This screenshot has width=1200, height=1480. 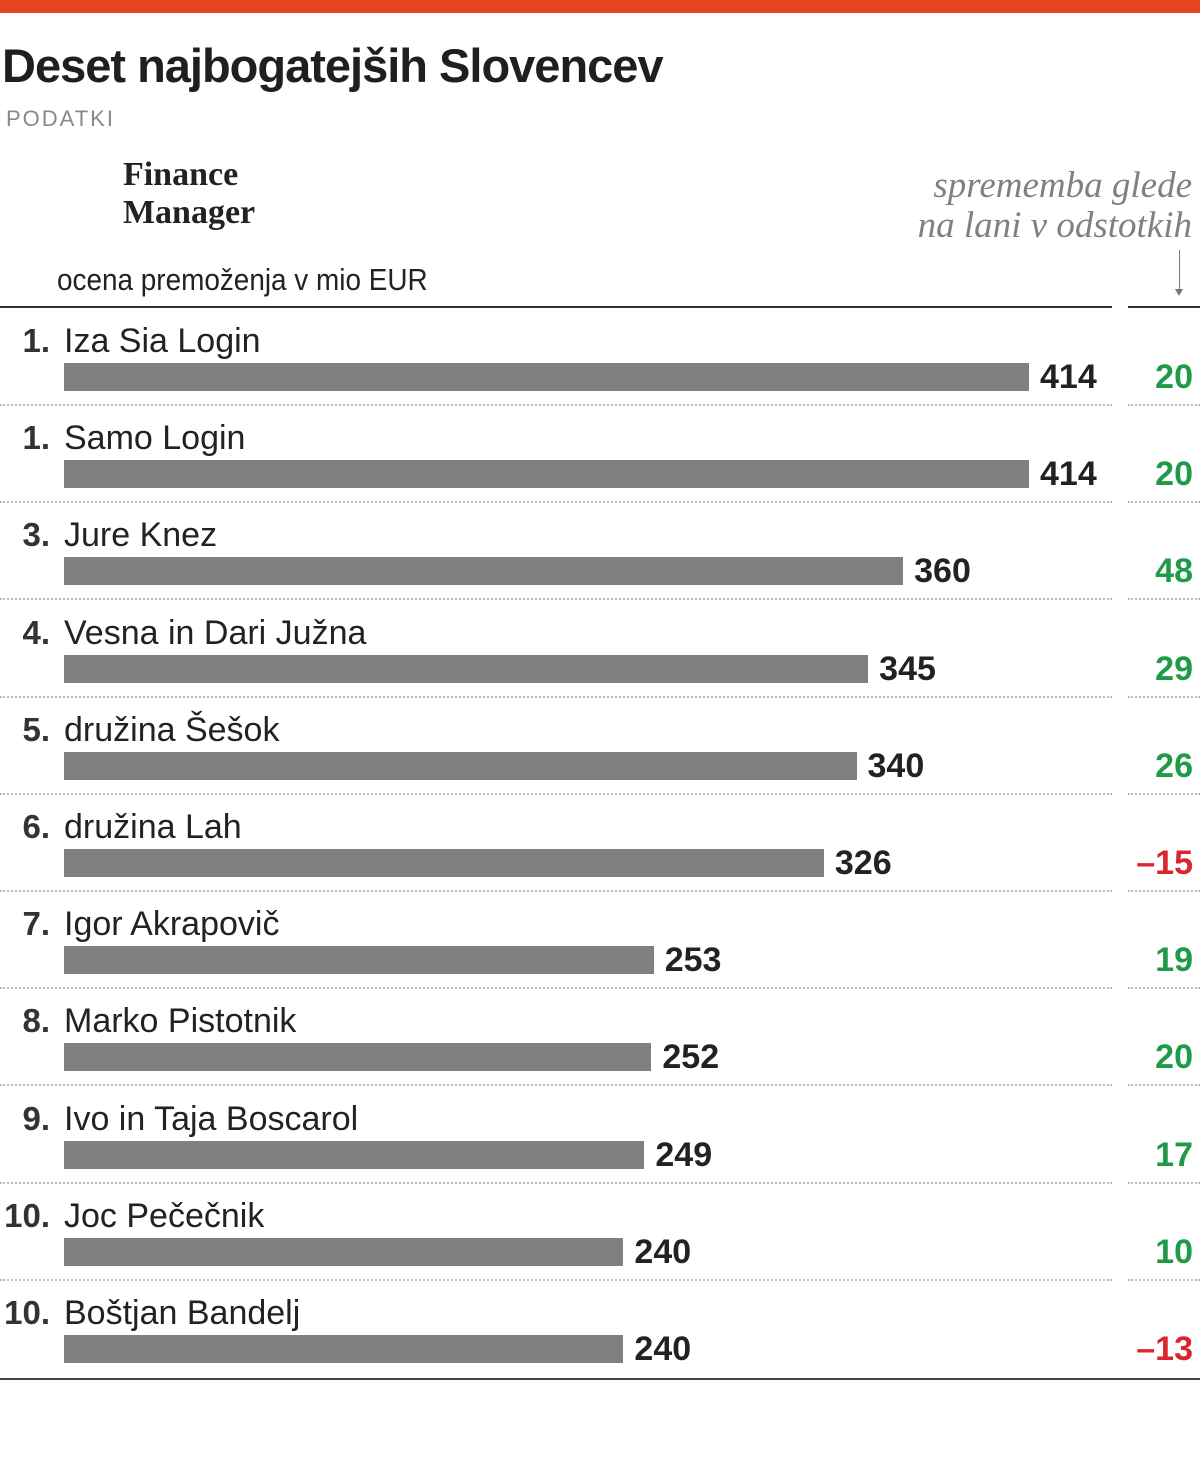 I want to click on value-label: 345, so click(x=907, y=668).